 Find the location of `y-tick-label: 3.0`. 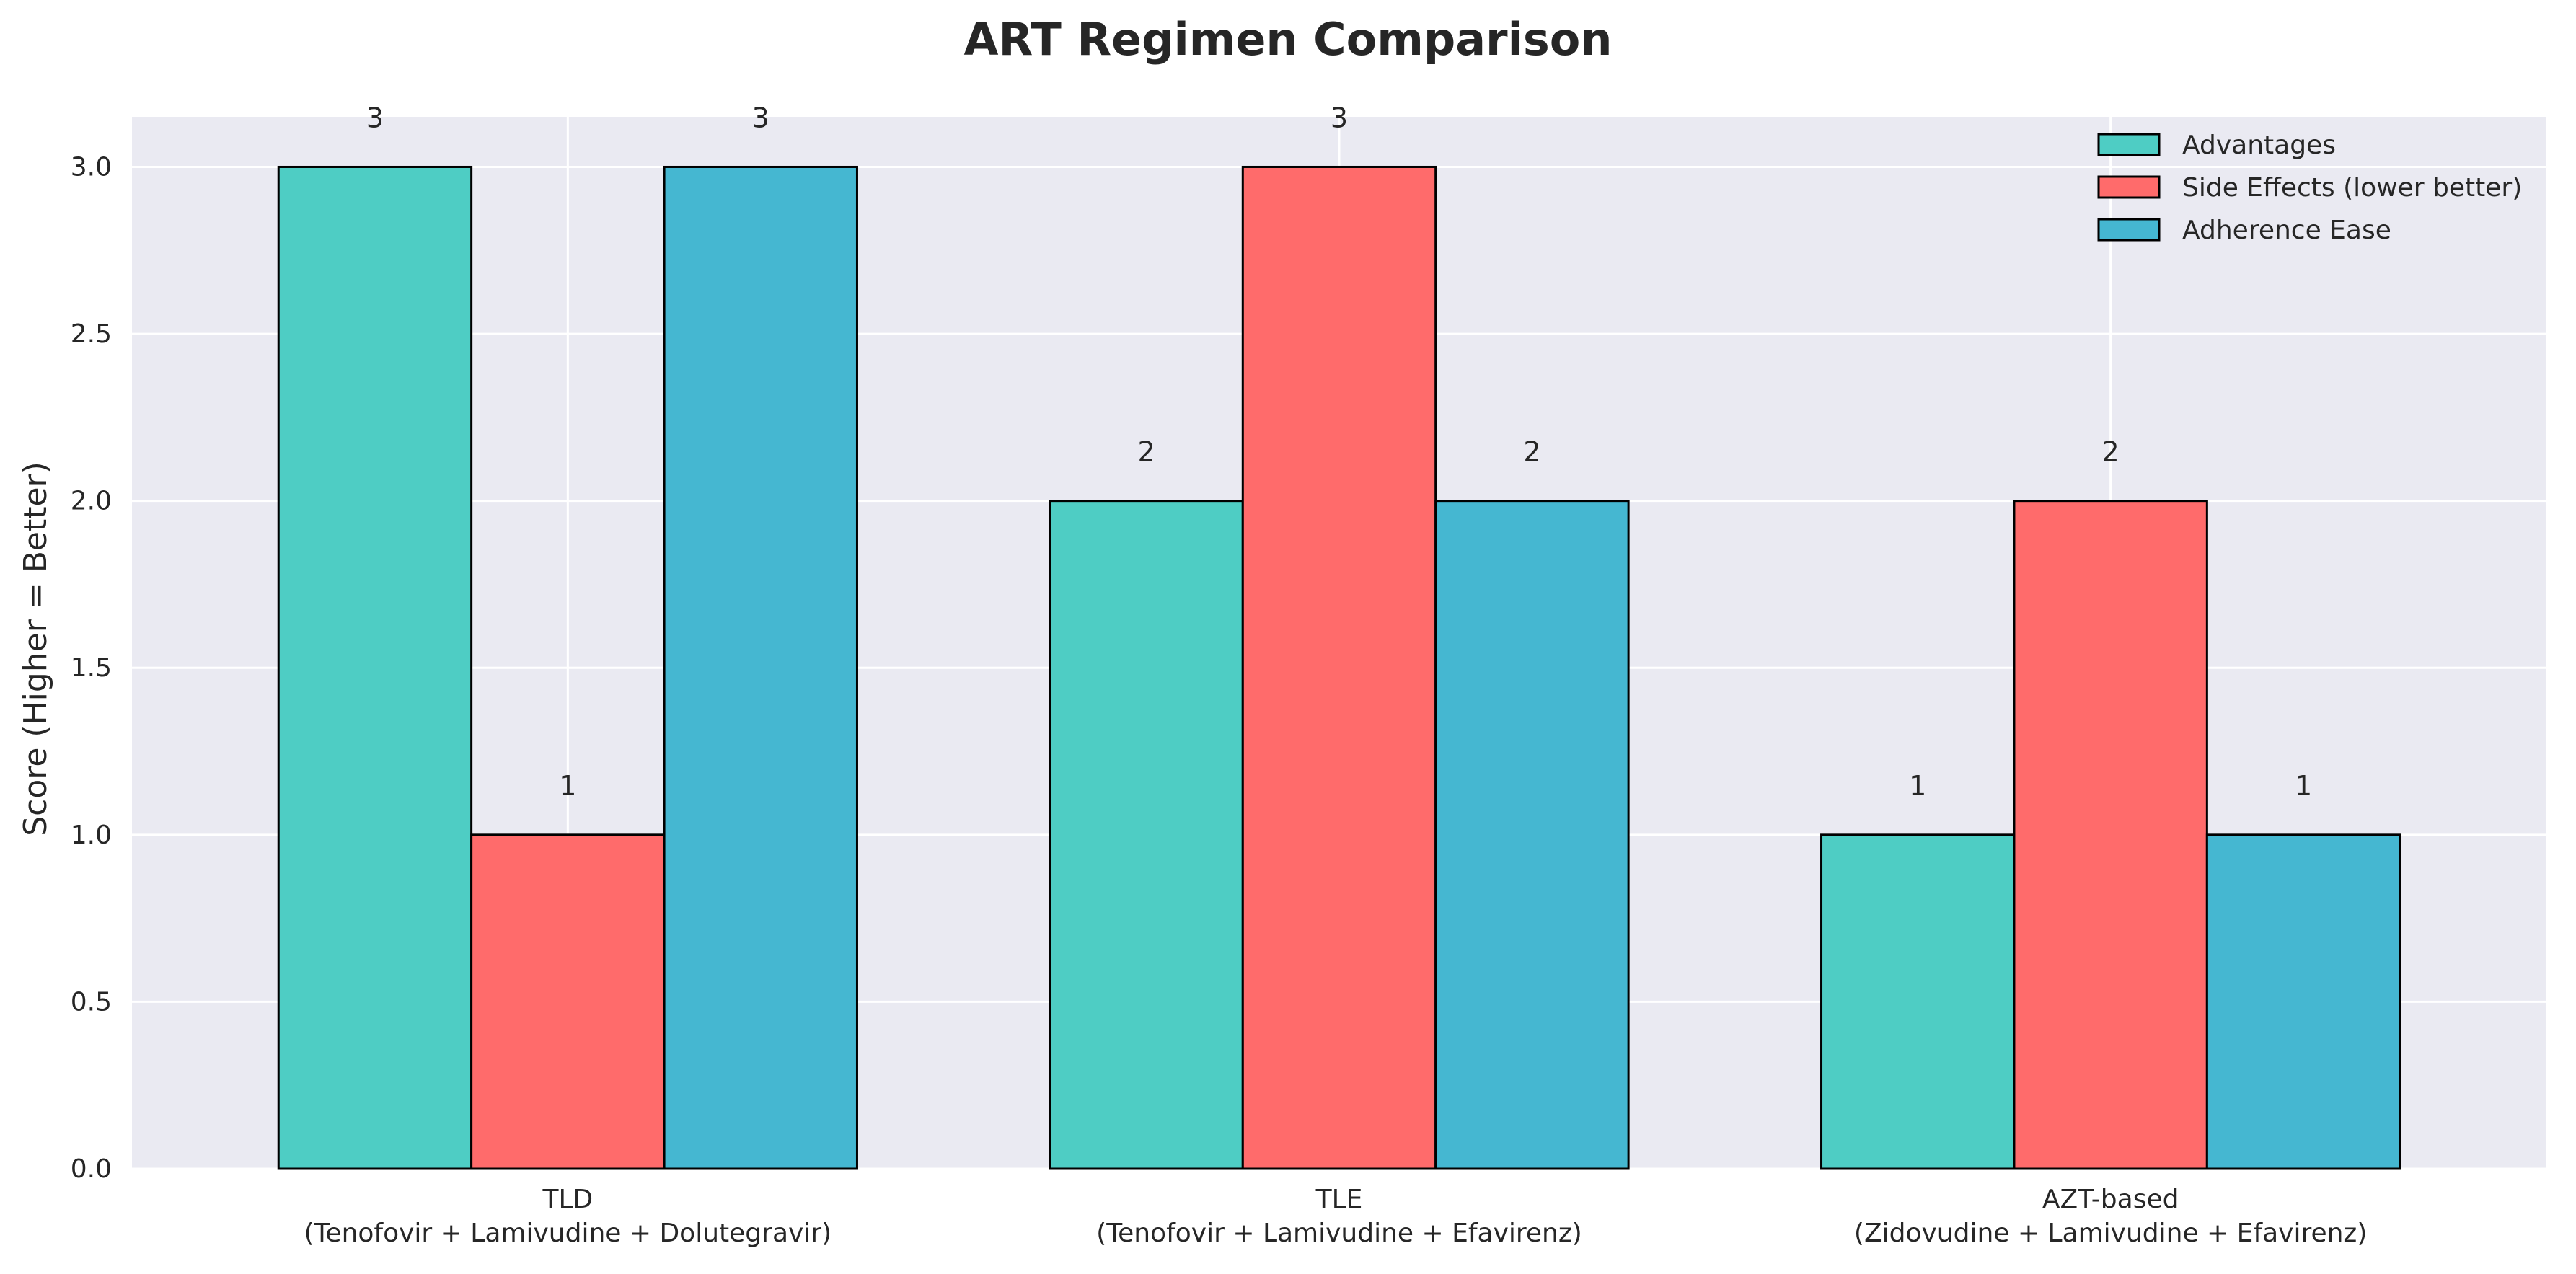

y-tick-label: 3.0 is located at coordinates (91, 167).